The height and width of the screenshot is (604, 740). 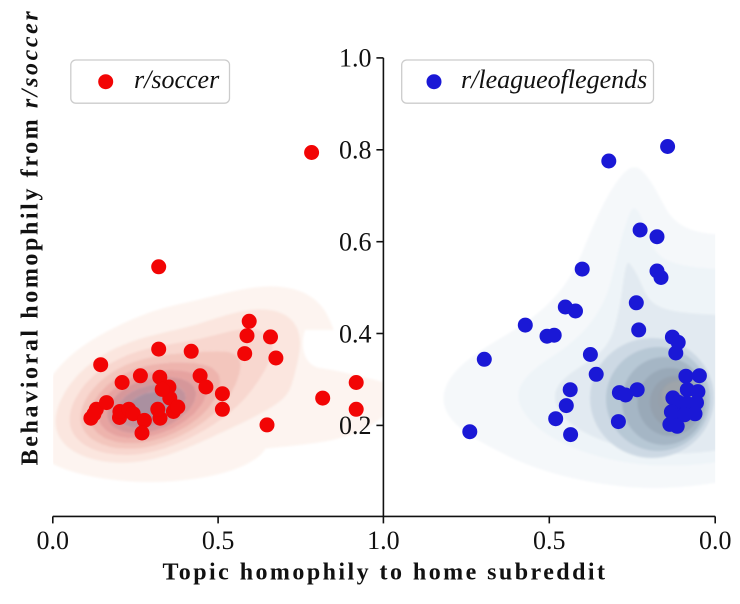 What do you see at coordinates (355, 150) in the screenshot?
I see `svg-text: 0.8` at bounding box center [355, 150].